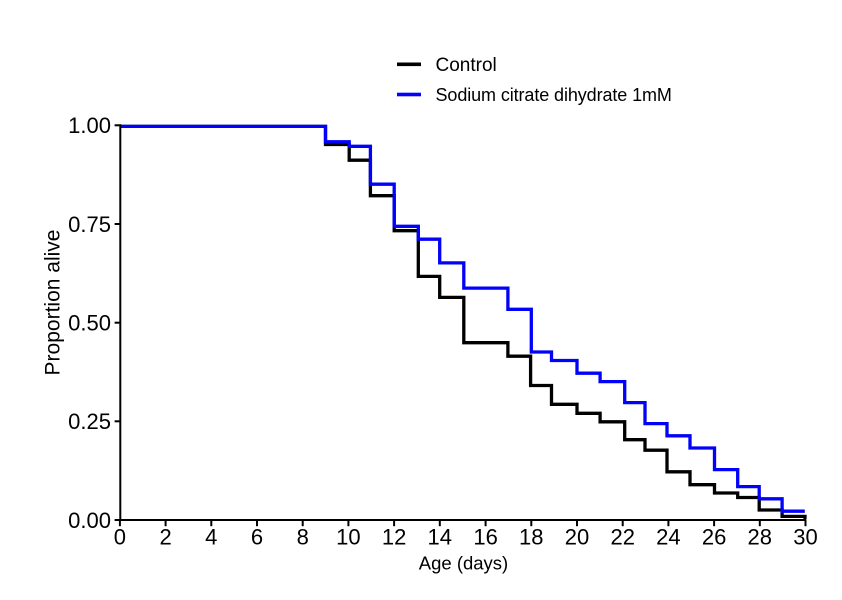 The width and height of the screenshot is (842, 600). What do you see at coordinates (531, 537) in the screenshot?
I see `svg-text: 18` at bounding box center [531, 537].